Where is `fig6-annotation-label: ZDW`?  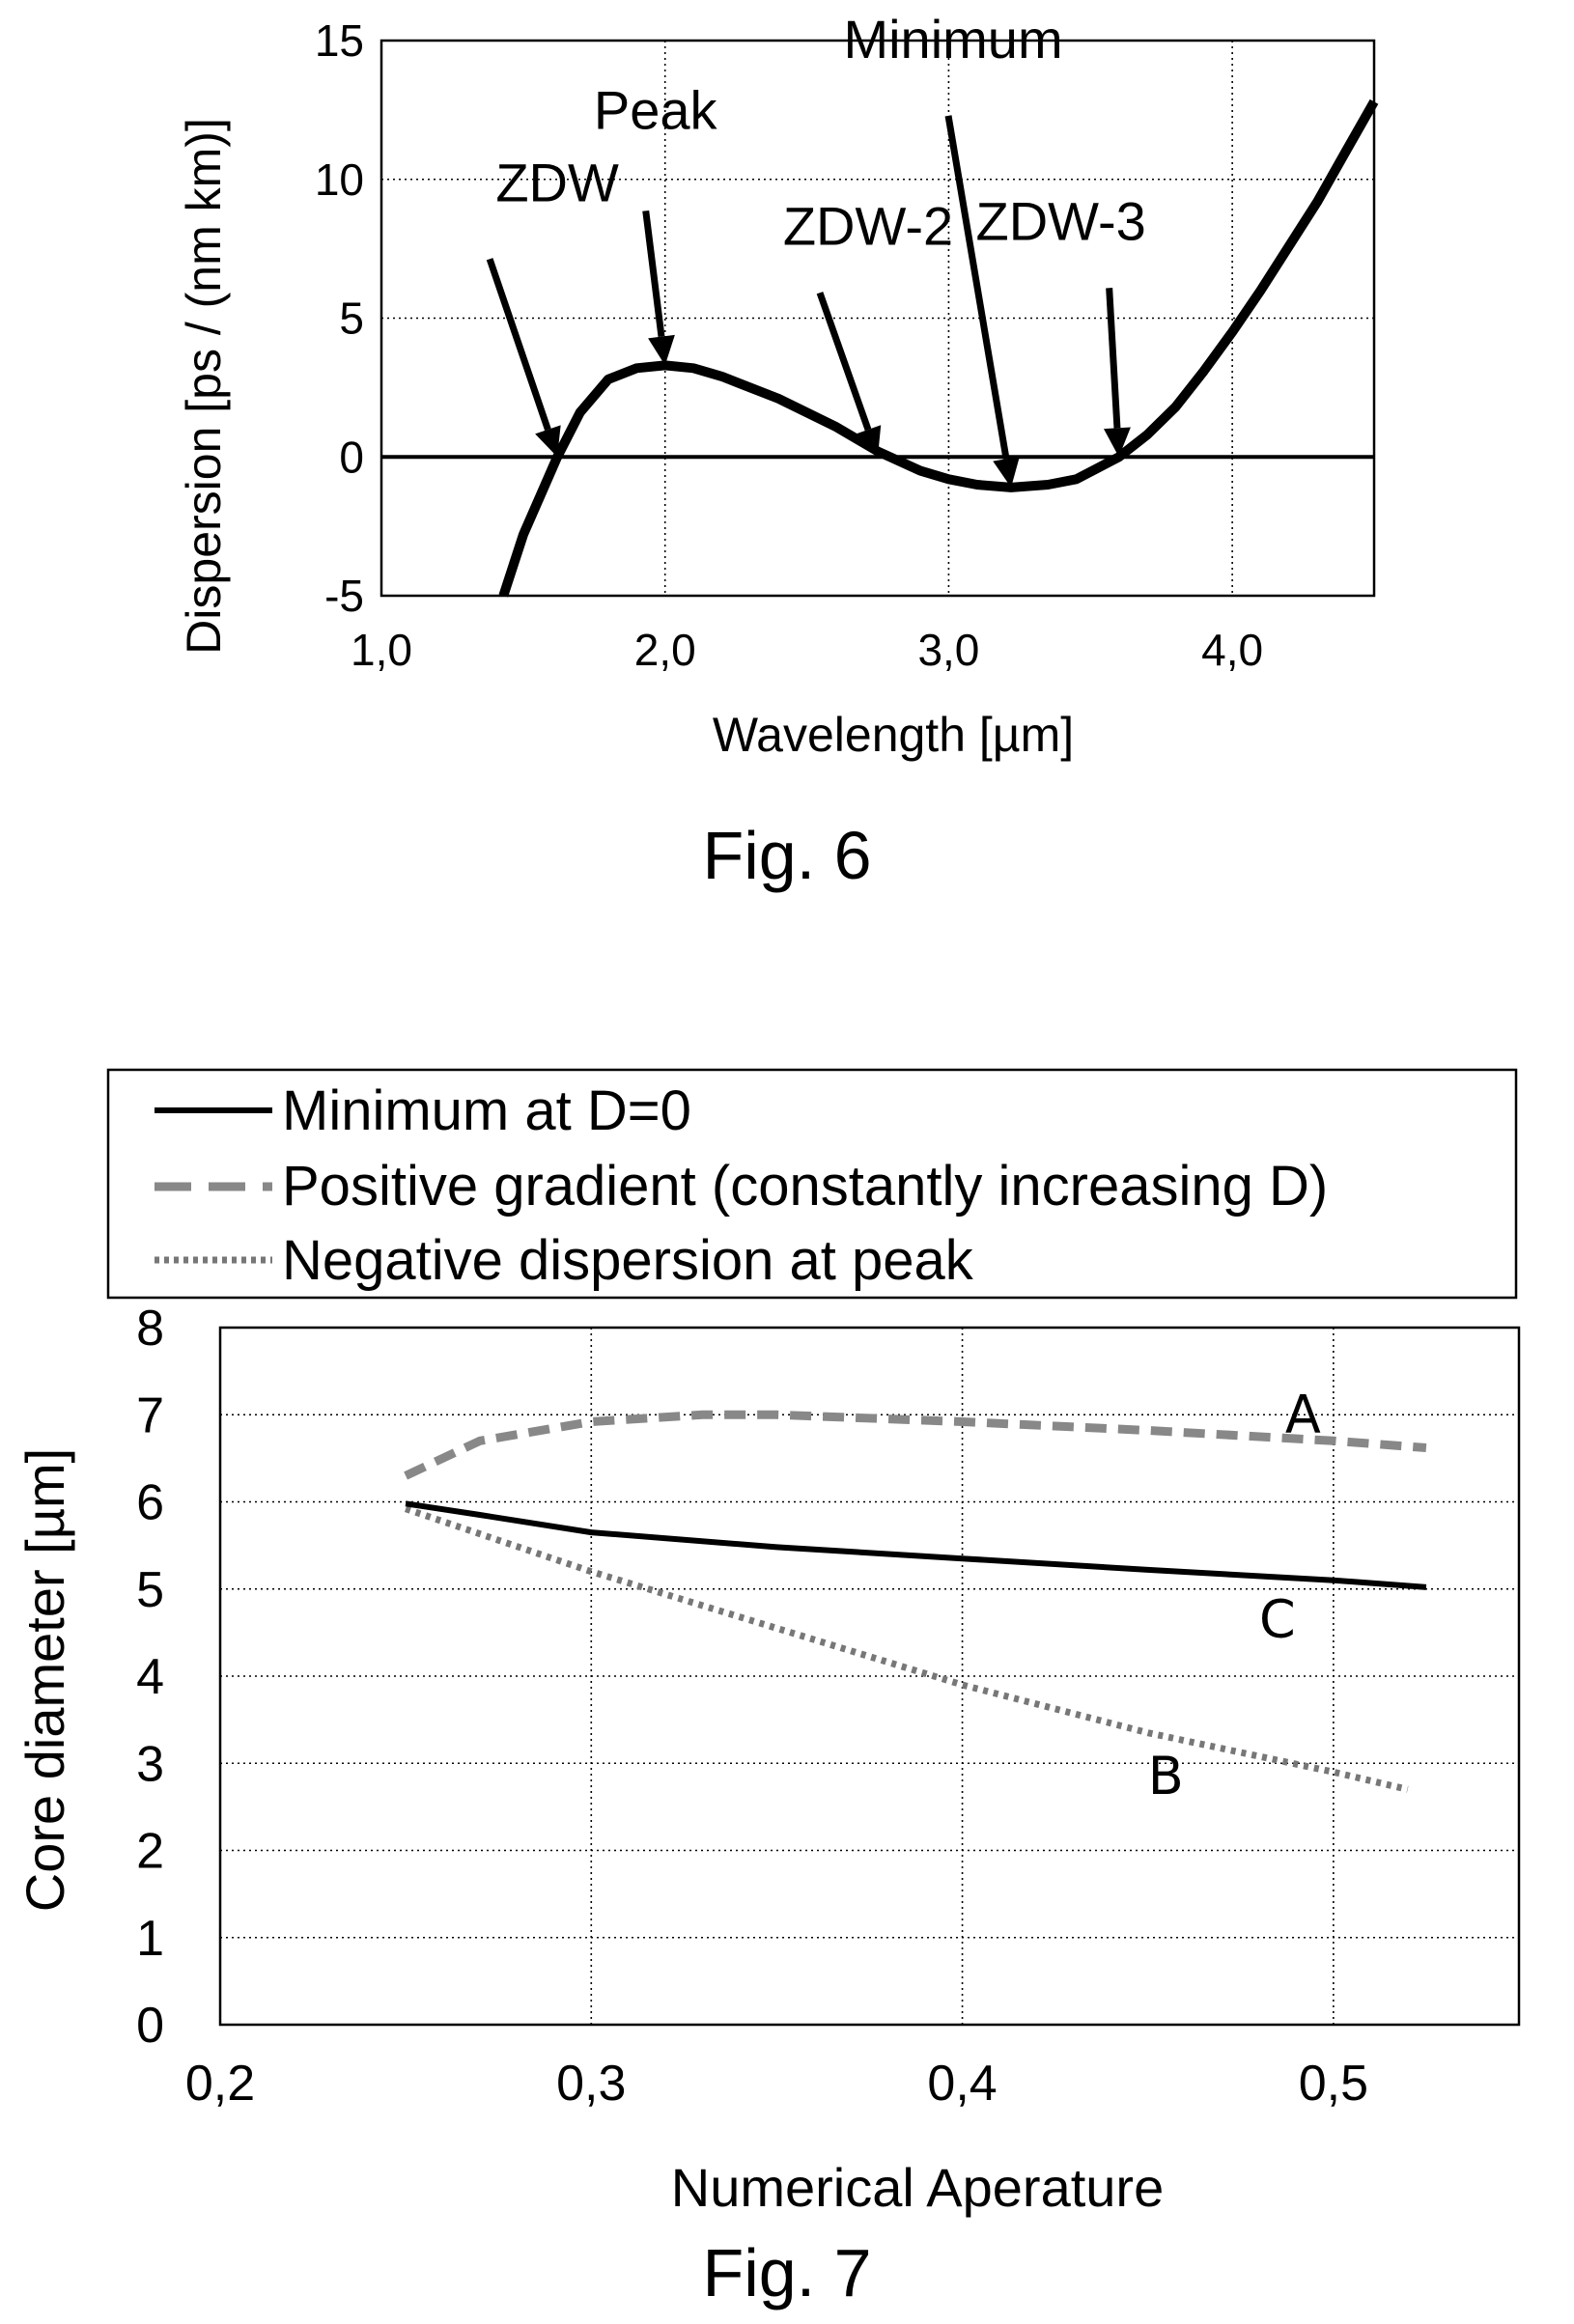 fig6-annotation-label: ZDW is located at coordinates (557, 182).